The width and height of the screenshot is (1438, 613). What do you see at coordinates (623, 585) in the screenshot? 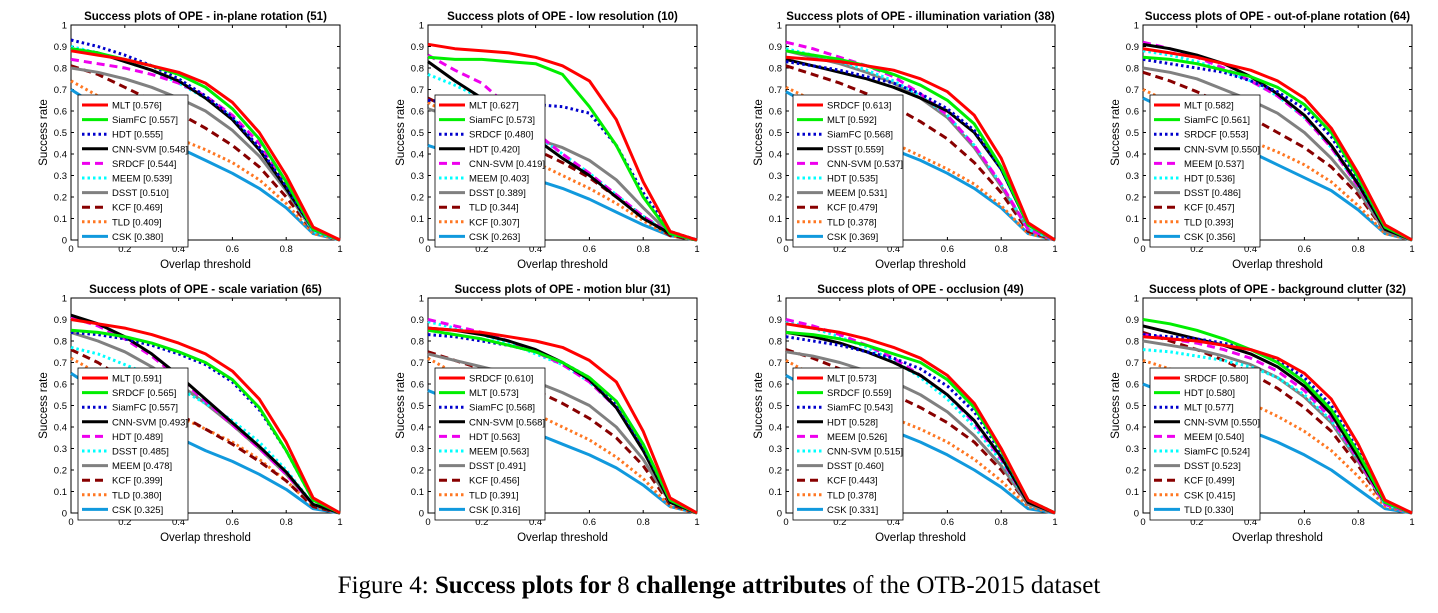
I see `caption-number: 8` at bounding box center [623, 585].